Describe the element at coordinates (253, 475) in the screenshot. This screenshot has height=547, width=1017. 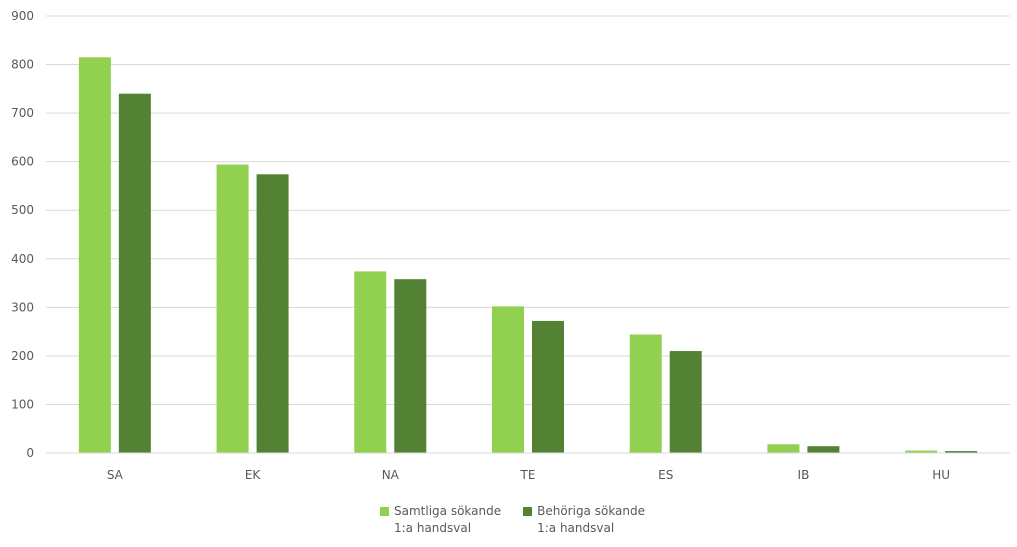
I see `x-tick-label: EK` at that location.